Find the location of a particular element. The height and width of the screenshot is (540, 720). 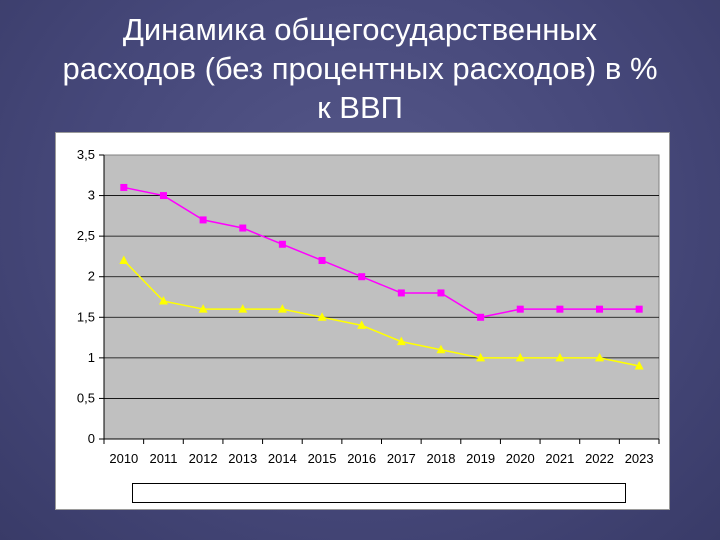

x-tick-label: 2019 is located at coordinates (480, 458).